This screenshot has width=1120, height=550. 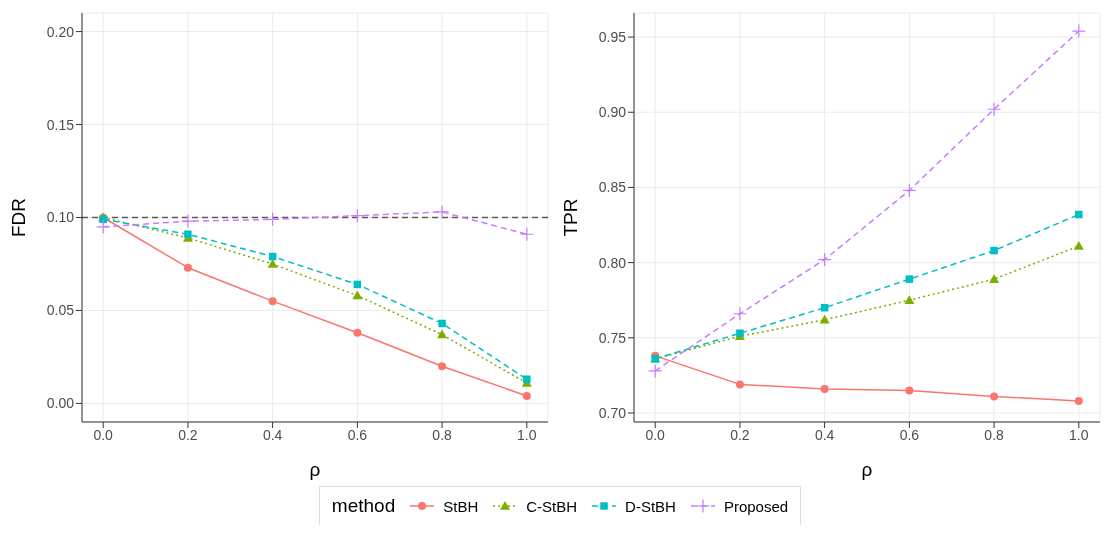 What do you see at coordinates (60, 310) in the screenshot?
I see `y-tick-label: 0.05` at bounding box center [60, 310].